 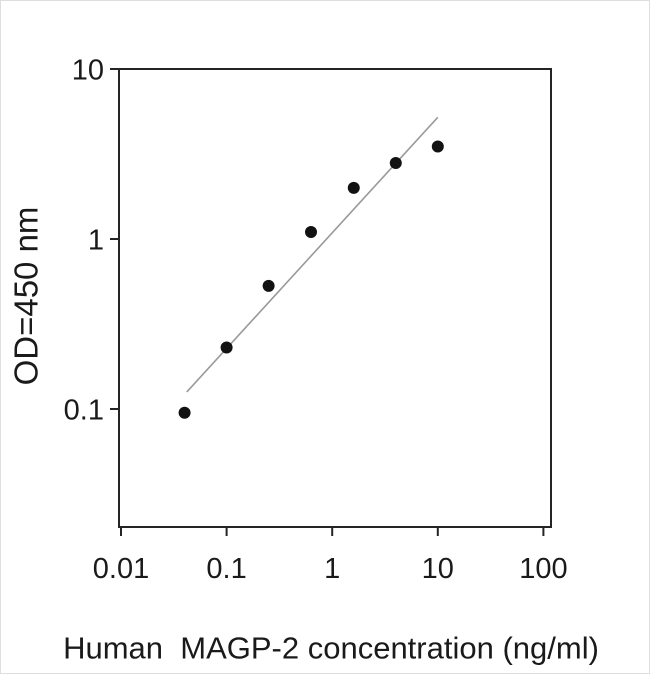 I want to click on y-tick-label: 0.1, so click(x=84, y=411).